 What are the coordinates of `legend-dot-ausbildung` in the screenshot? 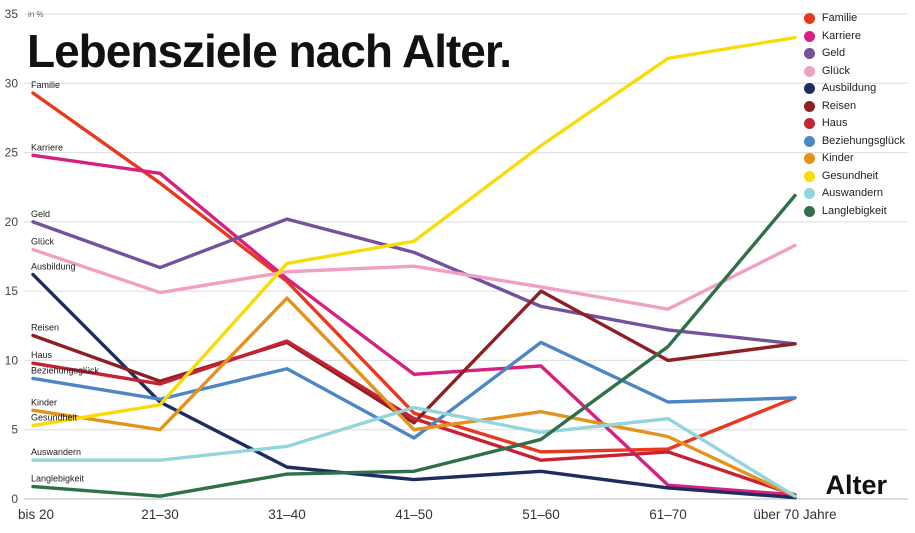 It's located at (809, 88).